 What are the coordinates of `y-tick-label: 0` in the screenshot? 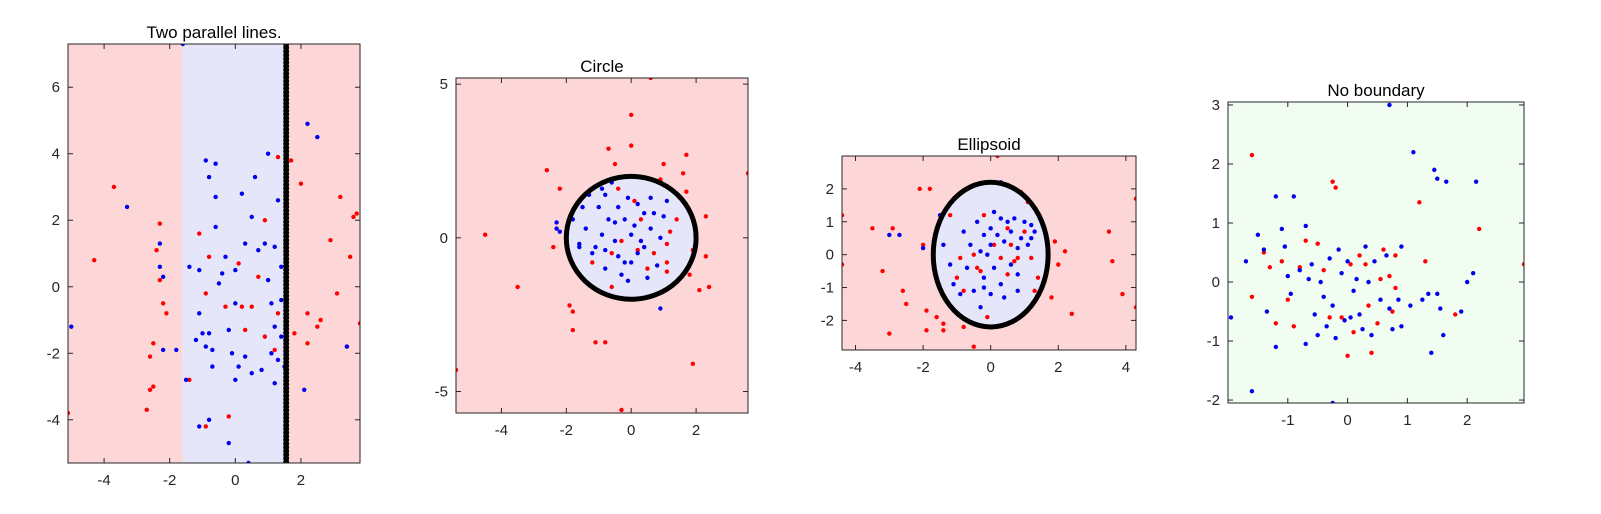 It's located at (444, 238).